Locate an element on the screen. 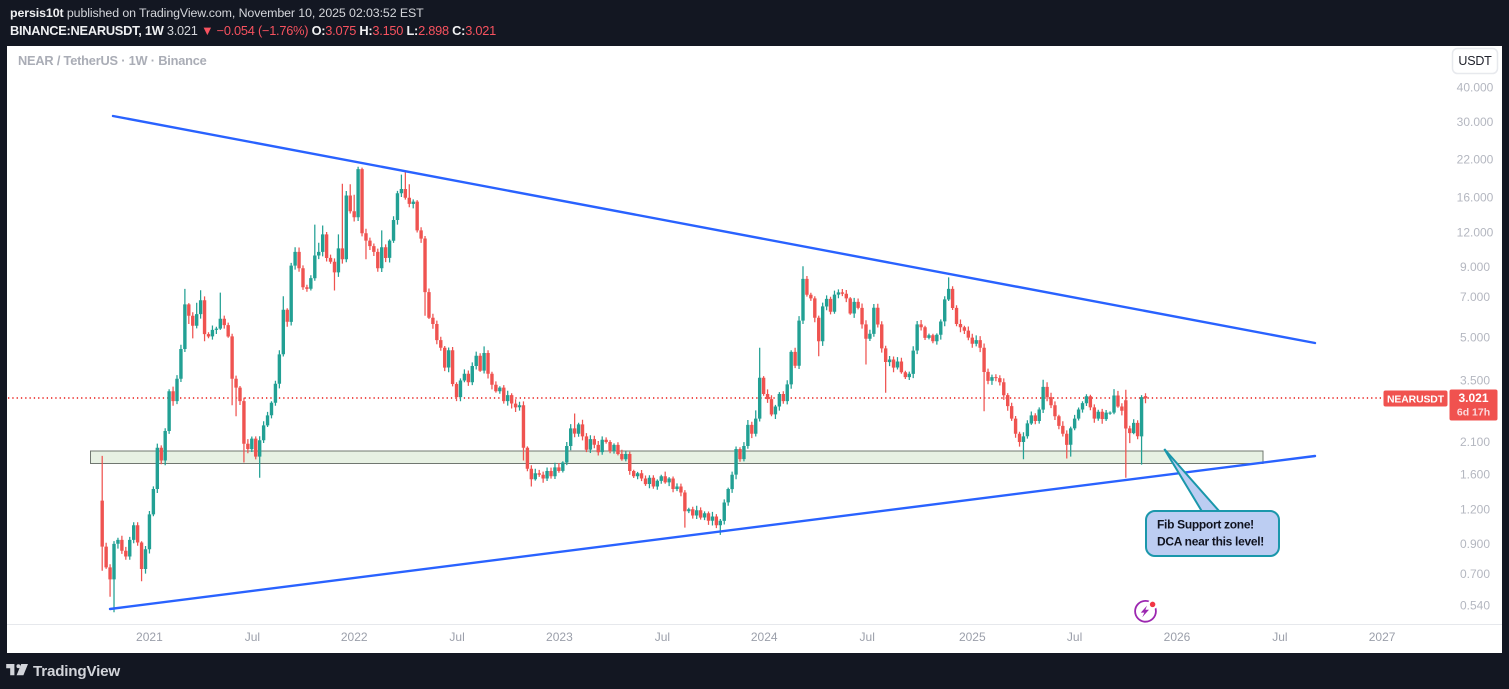 The image size is (1509, 689). svg-text: 40.000 is located at coordinates (1475, 88).